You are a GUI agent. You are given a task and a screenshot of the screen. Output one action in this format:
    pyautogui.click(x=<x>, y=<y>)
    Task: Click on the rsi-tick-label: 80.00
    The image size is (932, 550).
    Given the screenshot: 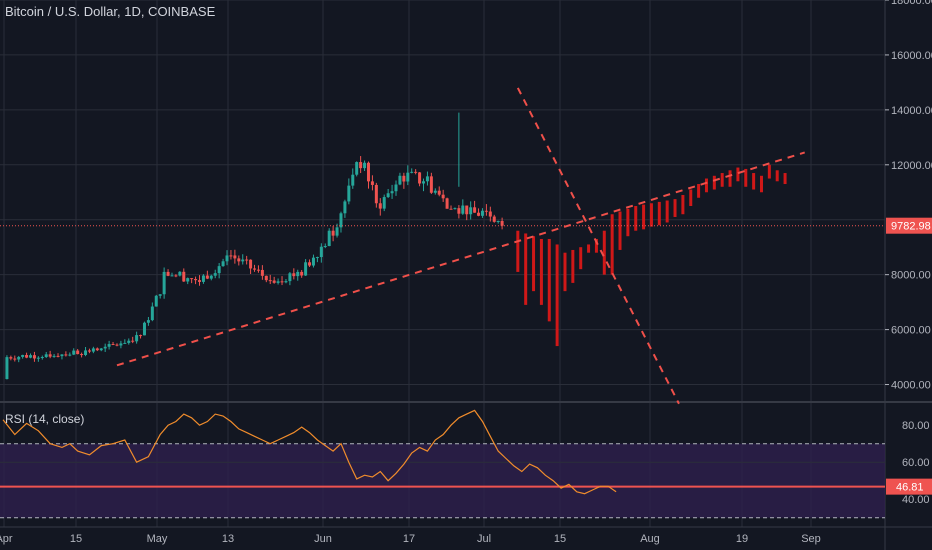 What is the action you would take?
    pyautogui.click(x=916, y=426)
    